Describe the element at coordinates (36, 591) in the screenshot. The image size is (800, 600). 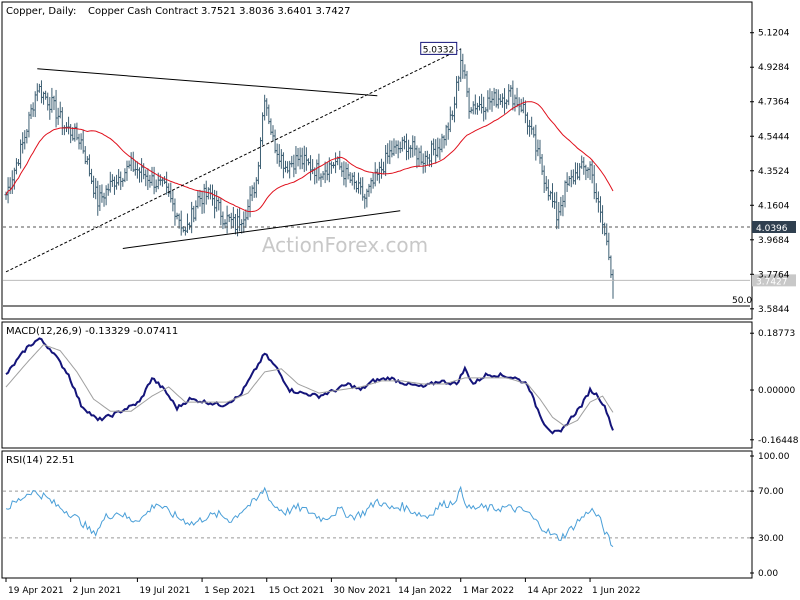
I see `x-tick-label: 19 Apr 2021` at that location.